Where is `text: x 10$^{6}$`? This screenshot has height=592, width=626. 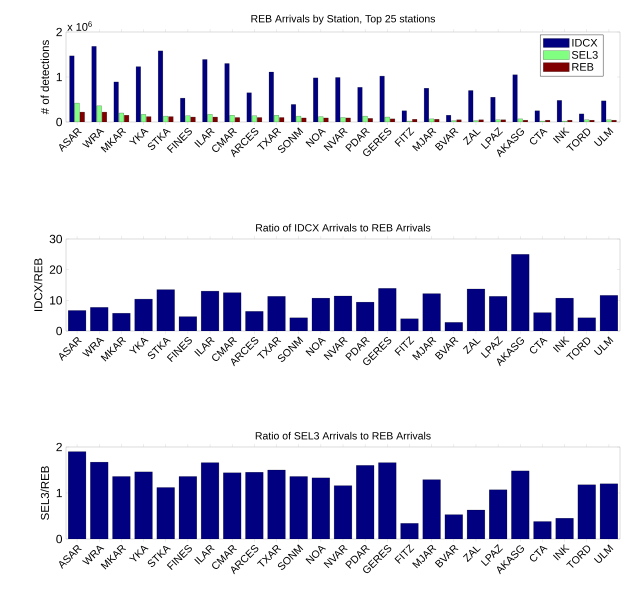 text: x 10$^{6}$ is located at coordinates (79, 26).